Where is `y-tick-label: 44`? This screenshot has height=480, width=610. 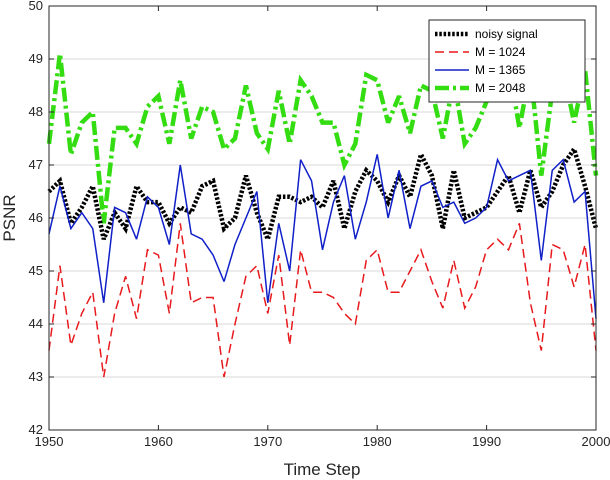 y-tick-label: 44 is located at coordinates (36, 323).